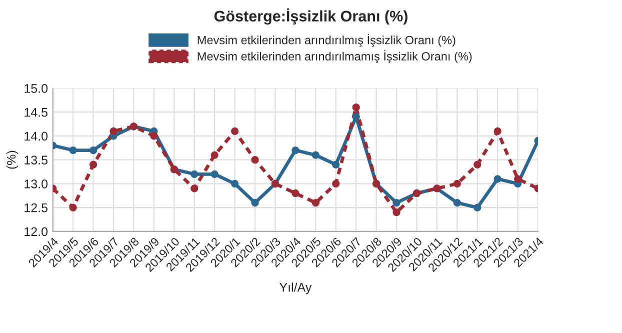  Describe the element at coordinates (36, 184) in the screenshot. I see `y-tick-label: 13.0` at that location.